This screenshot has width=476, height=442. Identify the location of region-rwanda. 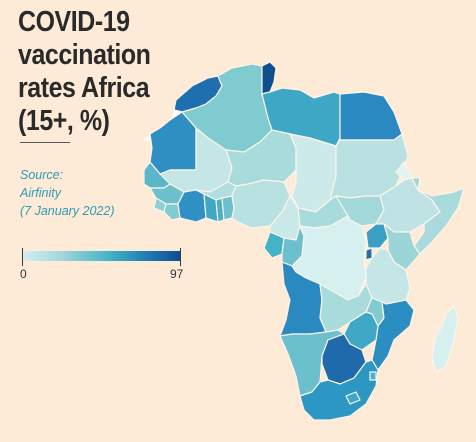
(369, 254).